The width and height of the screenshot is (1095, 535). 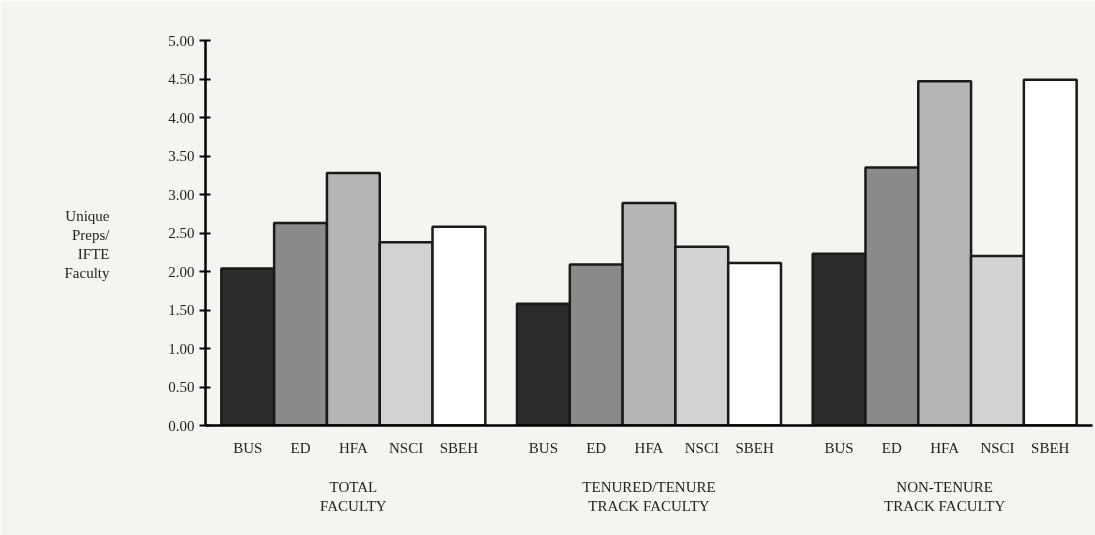 What do you see at coordinates (181, 40) in the screenshot?
I see `y-tick-label: 5.00` at bounding box center [181, 40].